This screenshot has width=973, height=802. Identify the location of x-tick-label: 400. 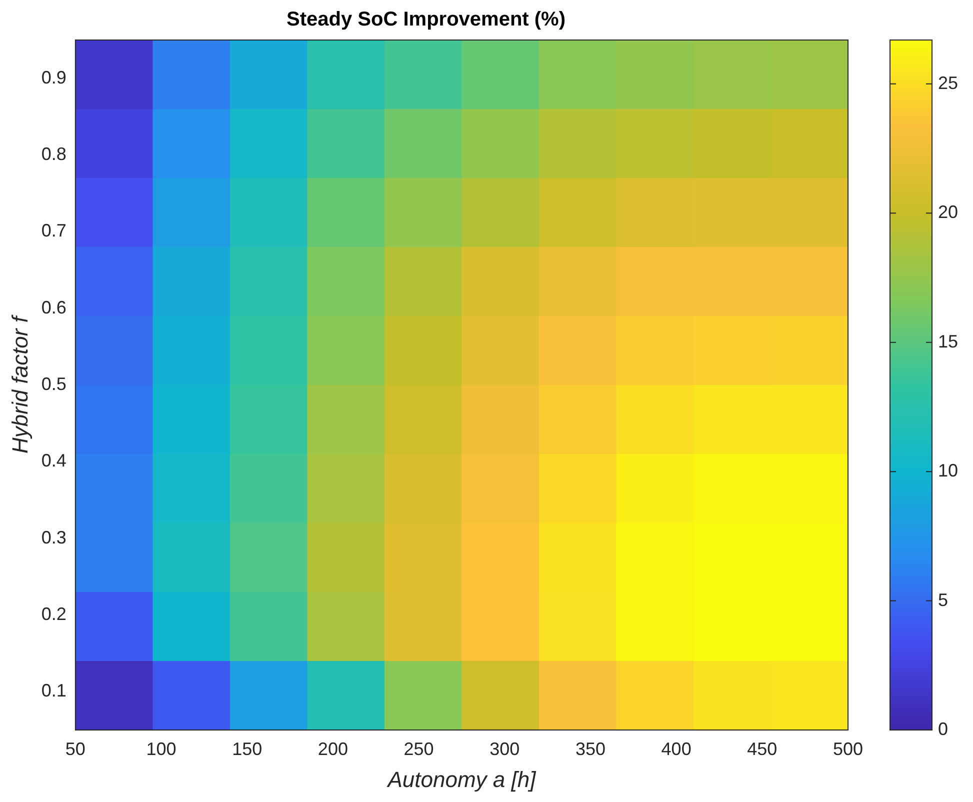
(676, 748).